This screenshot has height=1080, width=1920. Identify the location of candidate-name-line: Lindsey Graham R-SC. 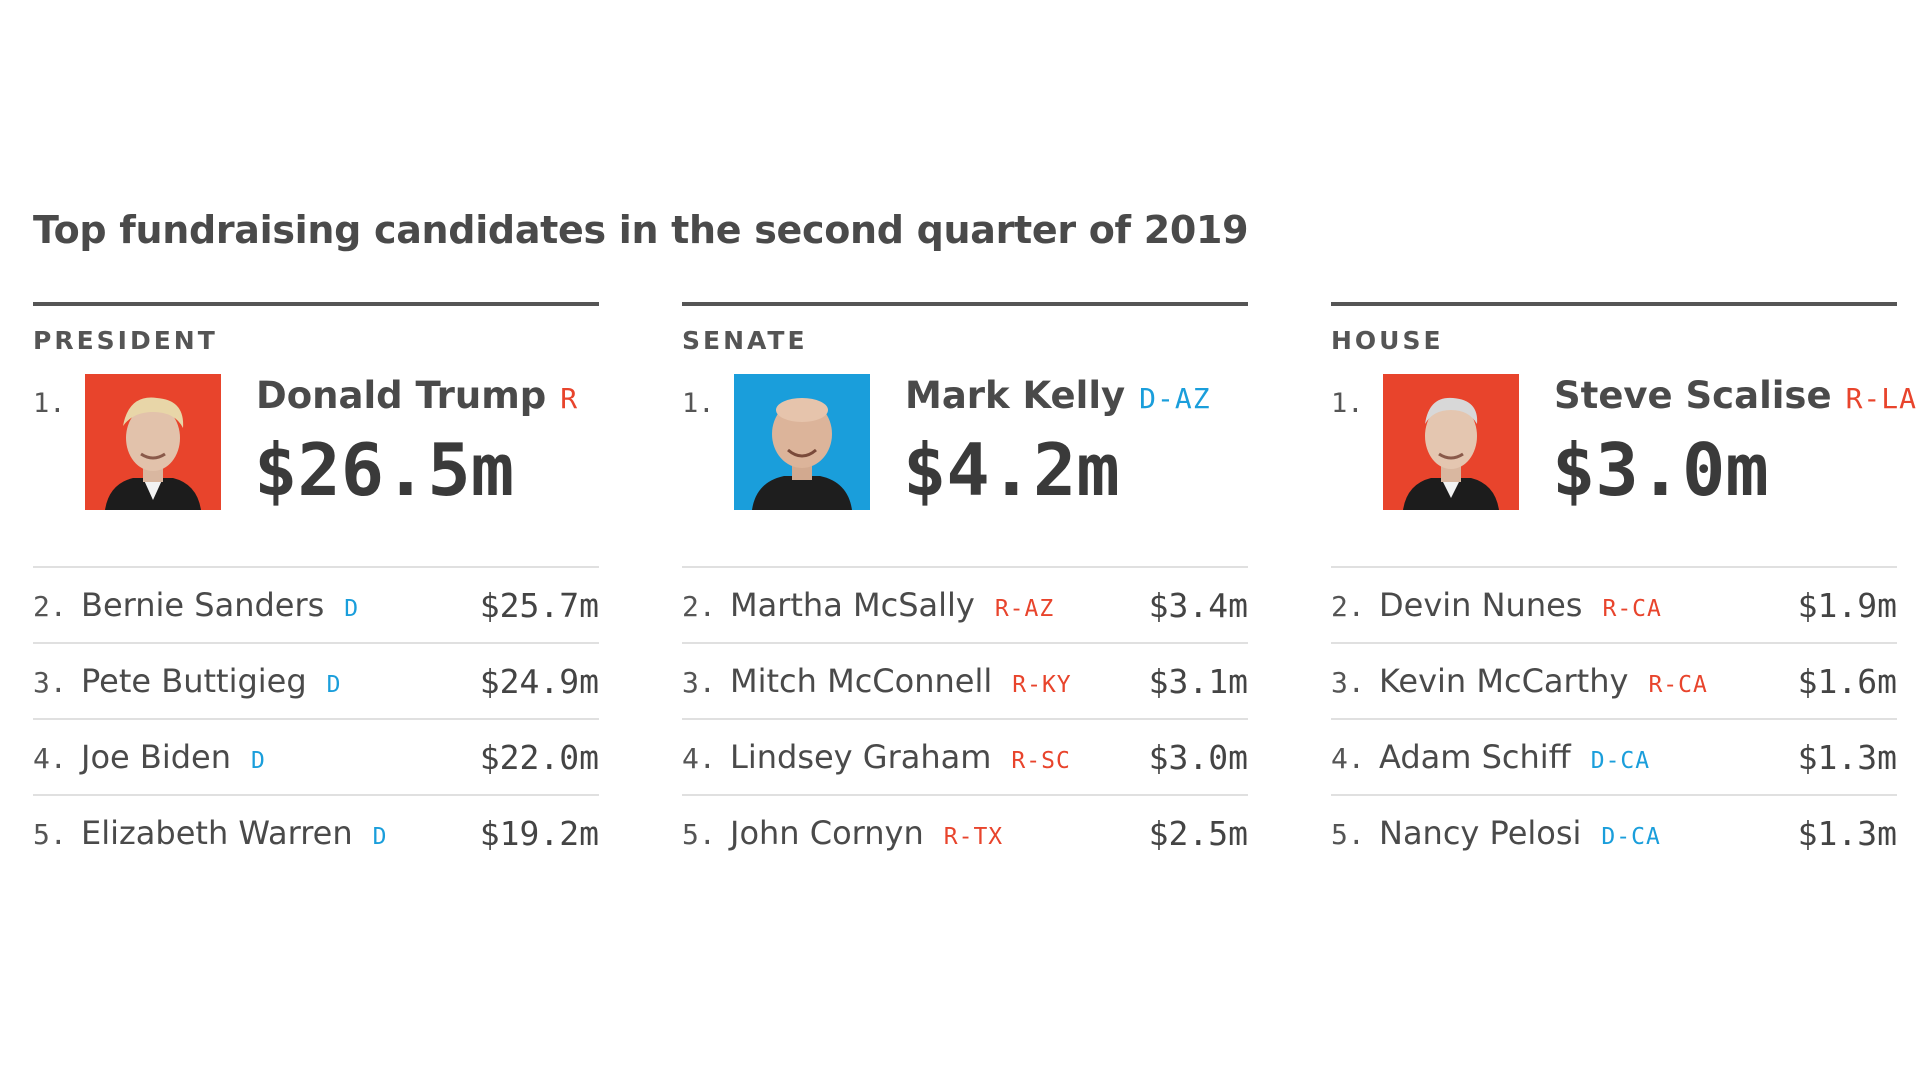
(900, 757).